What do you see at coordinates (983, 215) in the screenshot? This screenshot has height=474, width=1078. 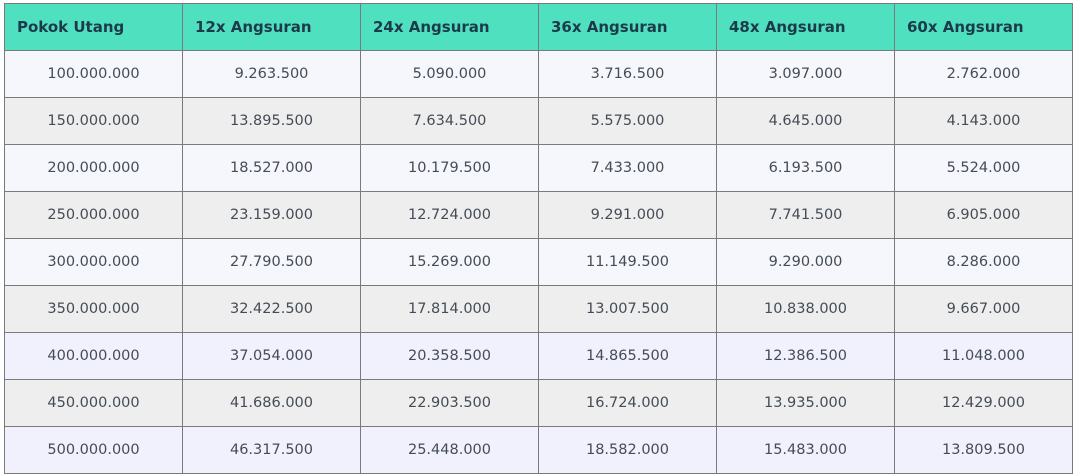 I see `cell-60x: 6.905.000` at bounding box center [983, 215].